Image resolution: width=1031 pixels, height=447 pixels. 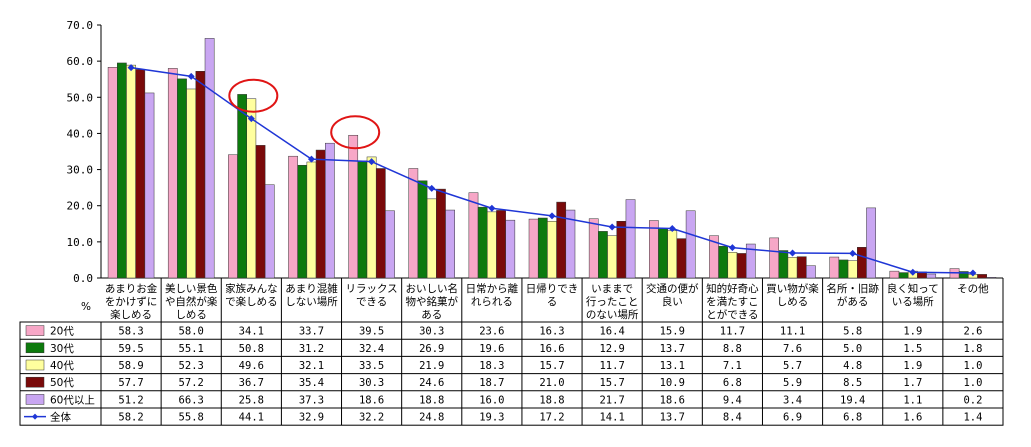 What do you see at coordinates (551, 418) in the screenshot?
I see `table-value: 17.2` at bounding box center [551, 418].